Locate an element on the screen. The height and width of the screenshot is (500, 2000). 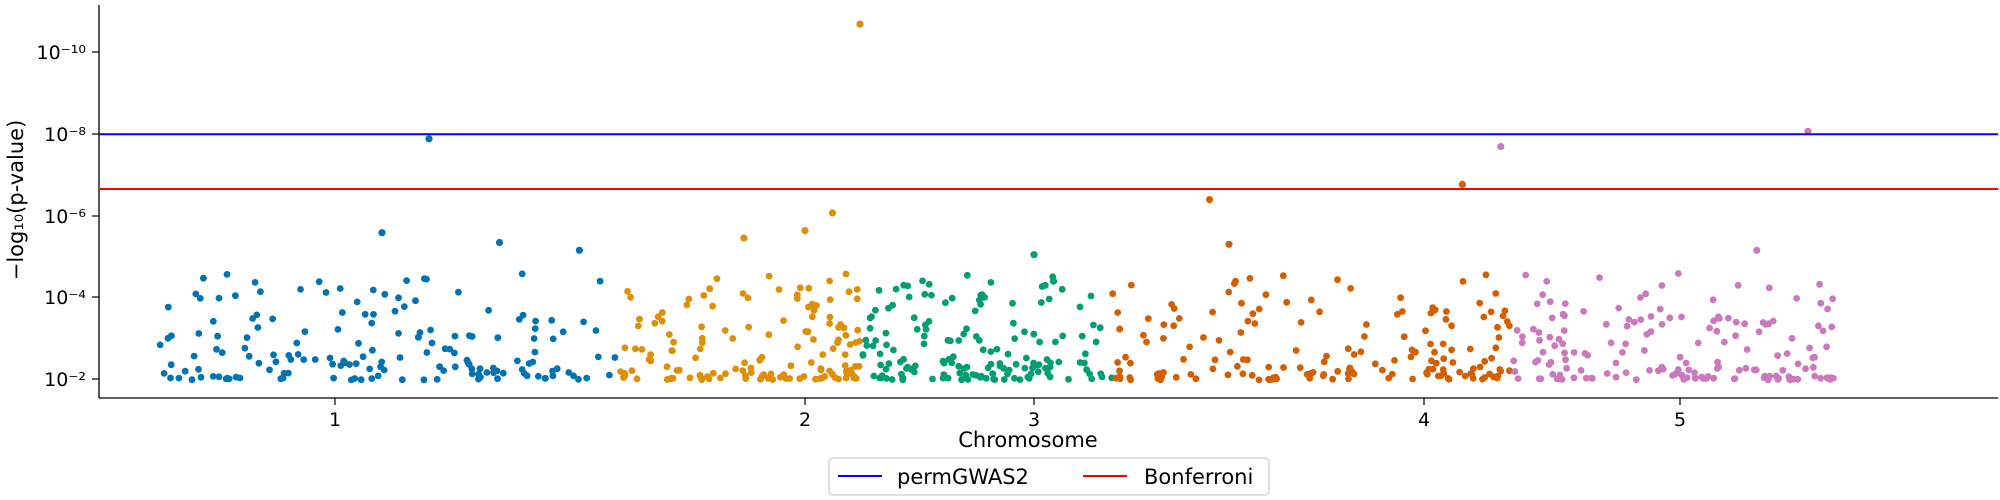
x-tick-4: 4 is located at coordinates (1424, 414).